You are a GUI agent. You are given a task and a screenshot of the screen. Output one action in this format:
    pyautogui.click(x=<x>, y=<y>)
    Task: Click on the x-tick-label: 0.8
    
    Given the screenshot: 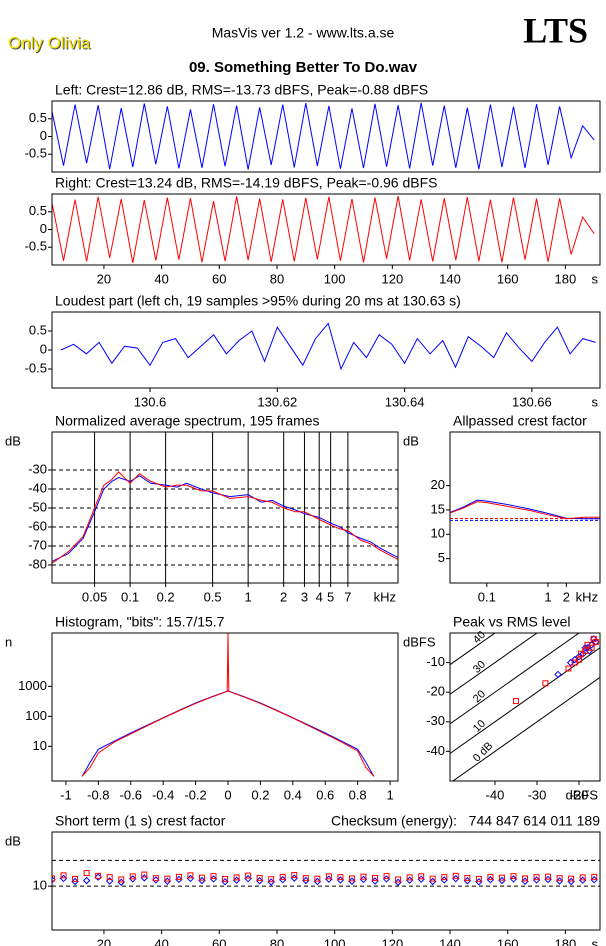 What is the action you would take?
    pyautogui.click(x=358, y=794)
    